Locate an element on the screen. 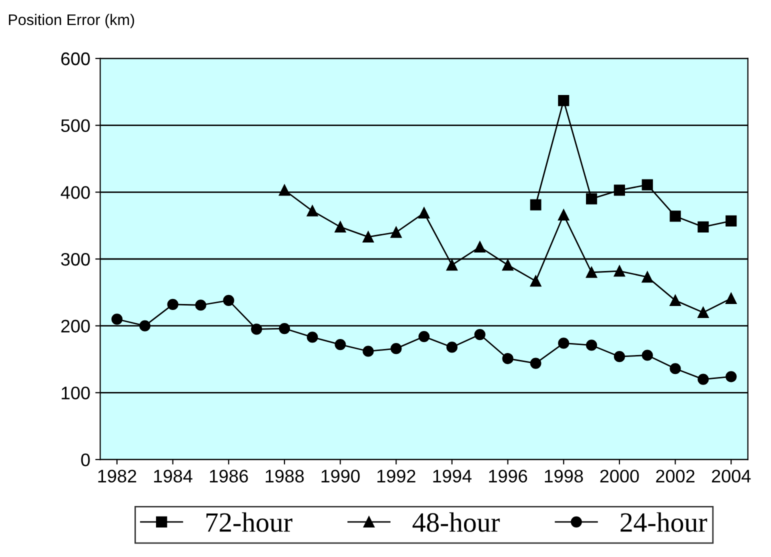  x-tick-label: 1998 is located at coordinates (563, 476).